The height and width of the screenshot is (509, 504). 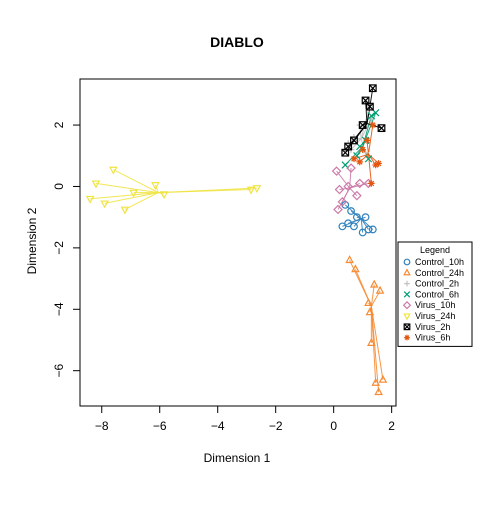 What do you see at coordinates (245, 419) in the screenshot?
I see `x-axis: −8 −6 −4 −2 0 2` at bounding box center [245, 419].